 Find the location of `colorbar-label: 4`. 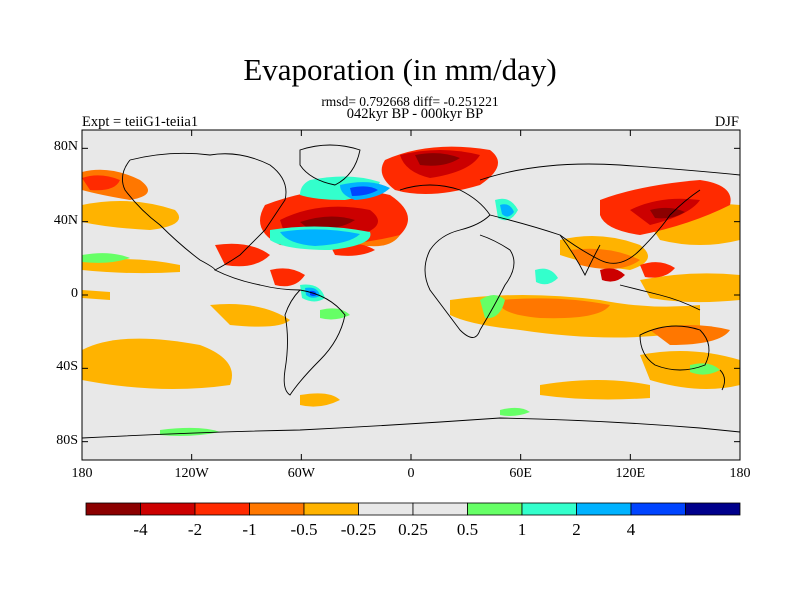

colorbar-label: 4 is located at coordinates (631, 529).